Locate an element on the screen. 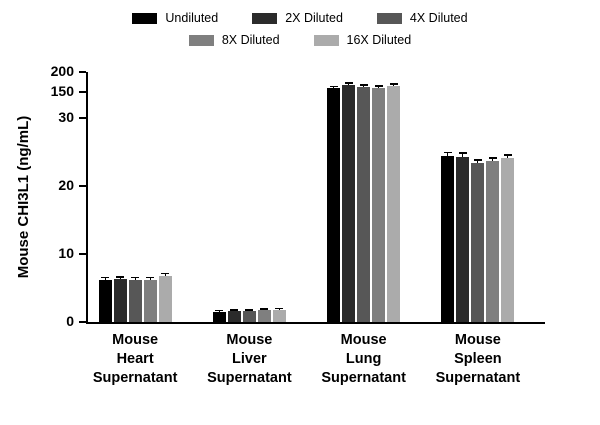 The image size is (600, 425). y-tick-label: 200 is located at coordinates (62, 71).